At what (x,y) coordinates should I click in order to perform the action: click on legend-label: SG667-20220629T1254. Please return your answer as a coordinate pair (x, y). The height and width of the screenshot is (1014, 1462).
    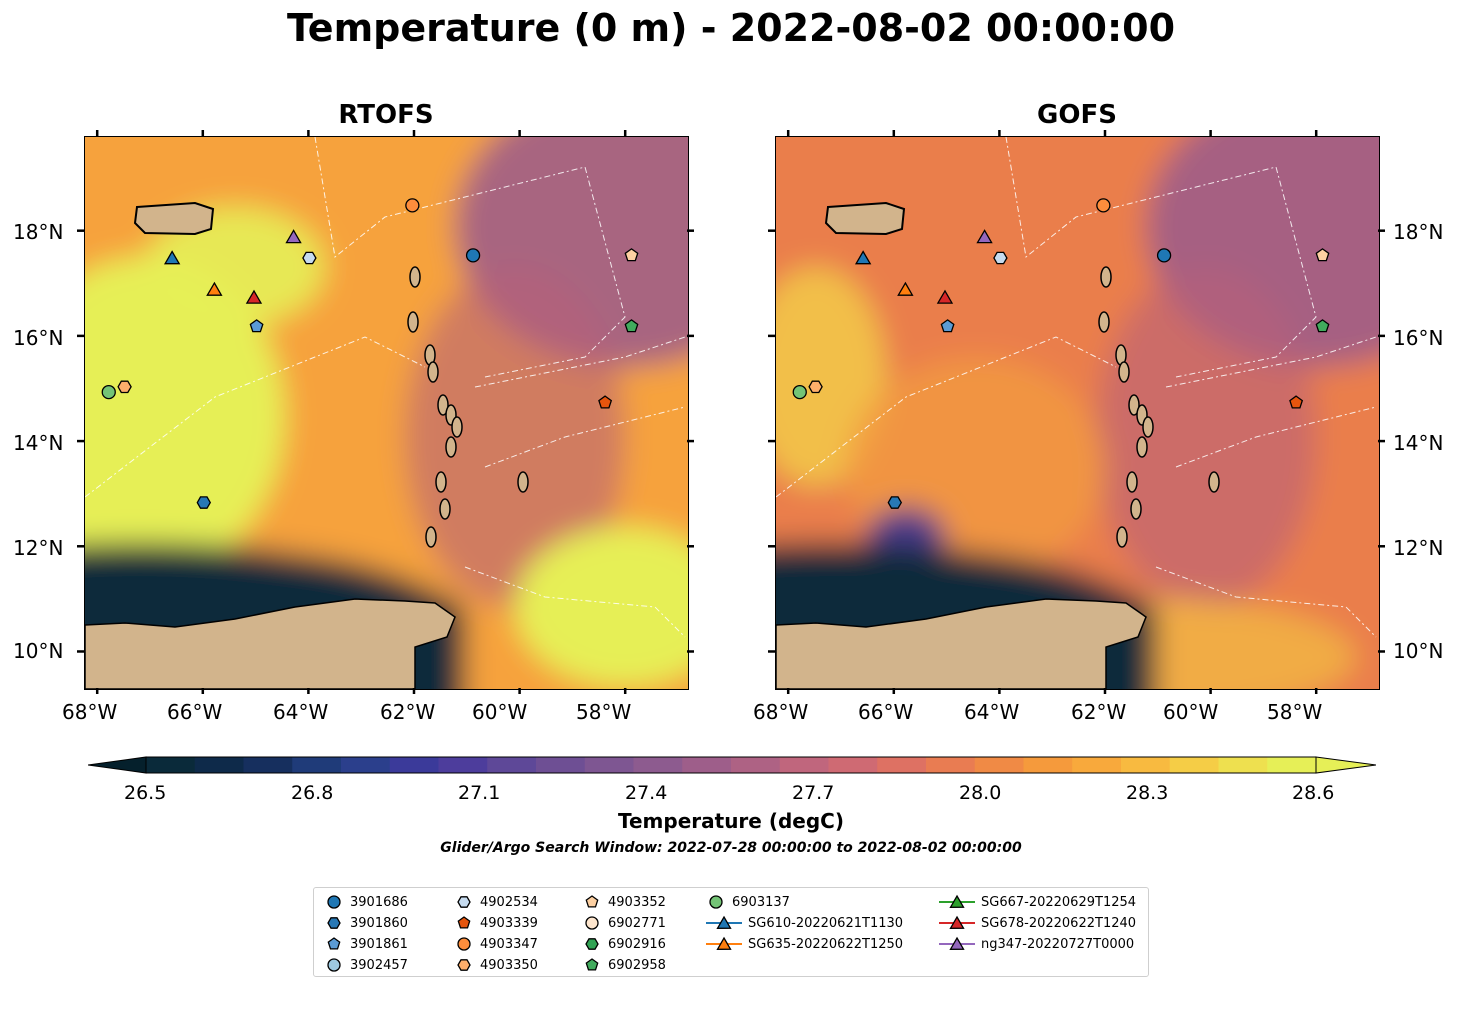
    Looking at the image, I should click on (1059, 902).